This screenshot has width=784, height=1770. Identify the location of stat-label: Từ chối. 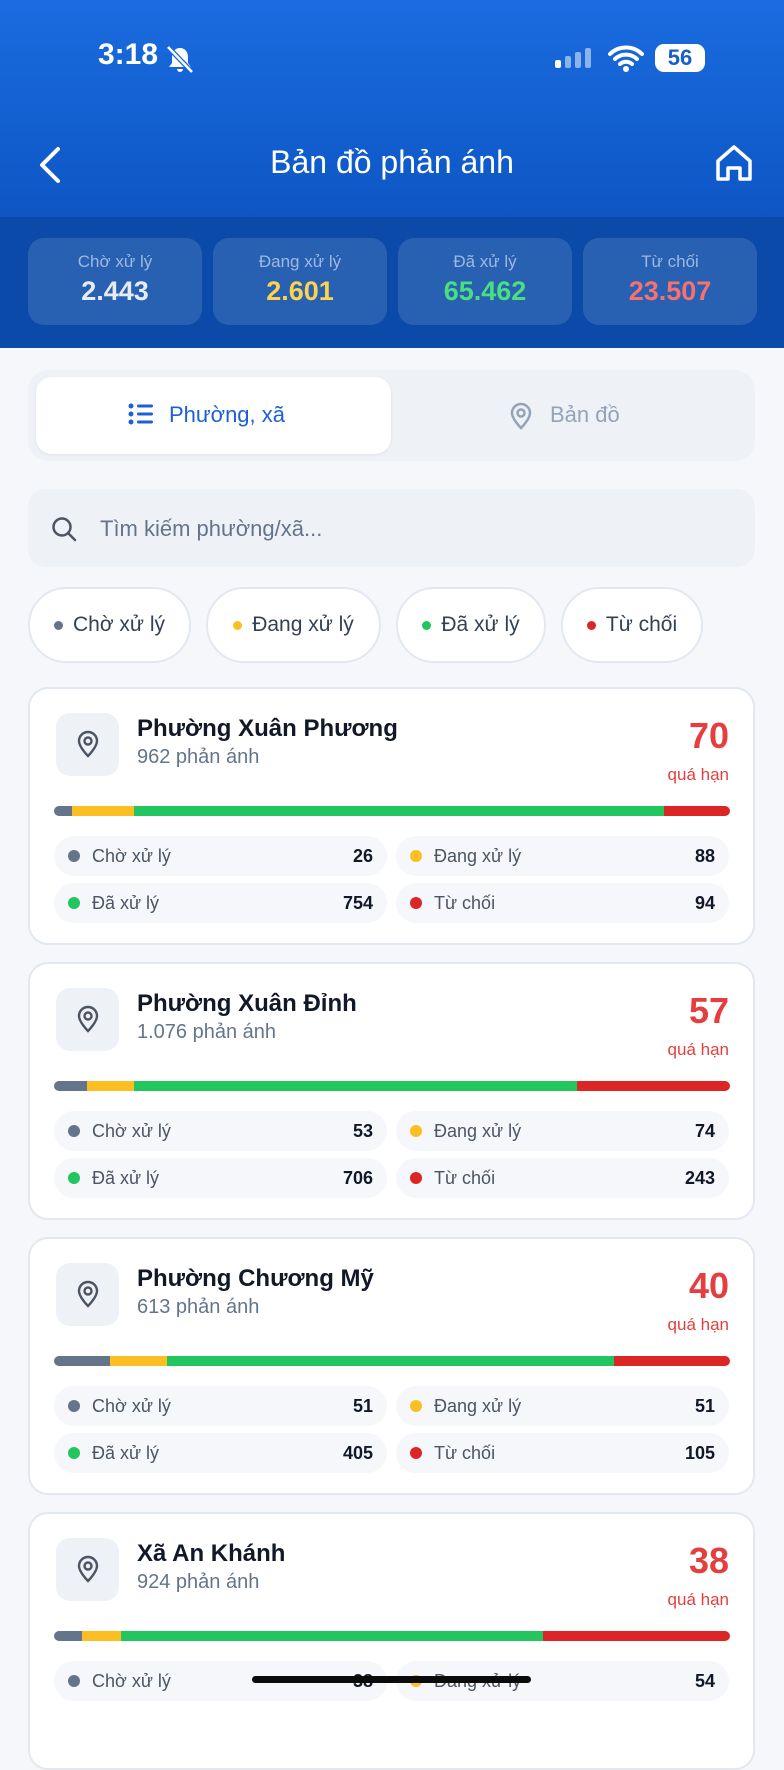
(670, 261).